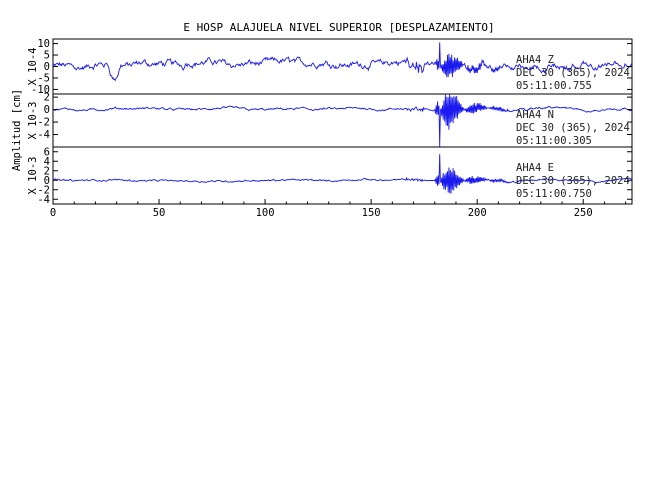 The height and width of the screenshot is (500, 650). What do you see at coordinates (342, 120) in the screenshot?
I see `waveform-n` at bounding box center [342, 120].